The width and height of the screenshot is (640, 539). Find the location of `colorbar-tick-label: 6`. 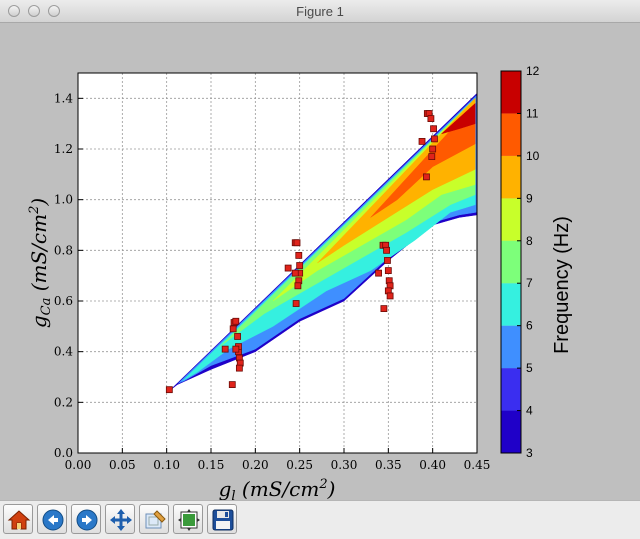

colorbar-tick-label: 6 is located at coordinates (529, 326).